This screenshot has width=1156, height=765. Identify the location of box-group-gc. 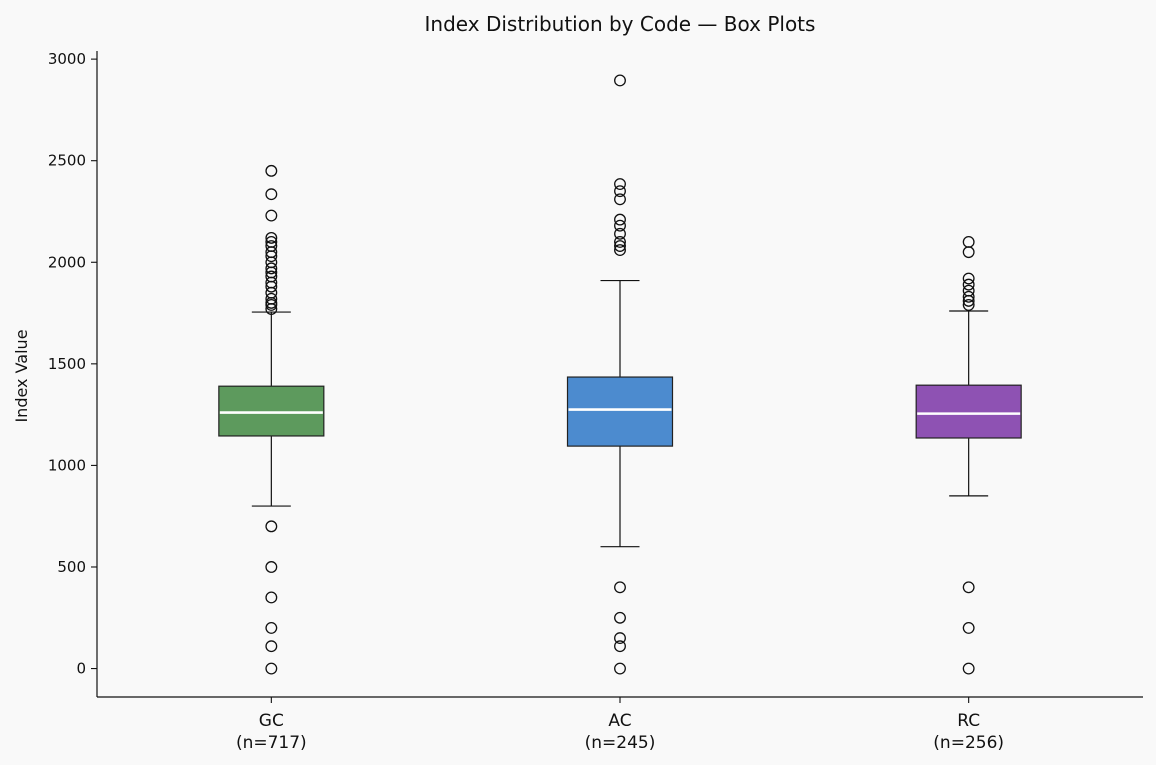
(271, 419).